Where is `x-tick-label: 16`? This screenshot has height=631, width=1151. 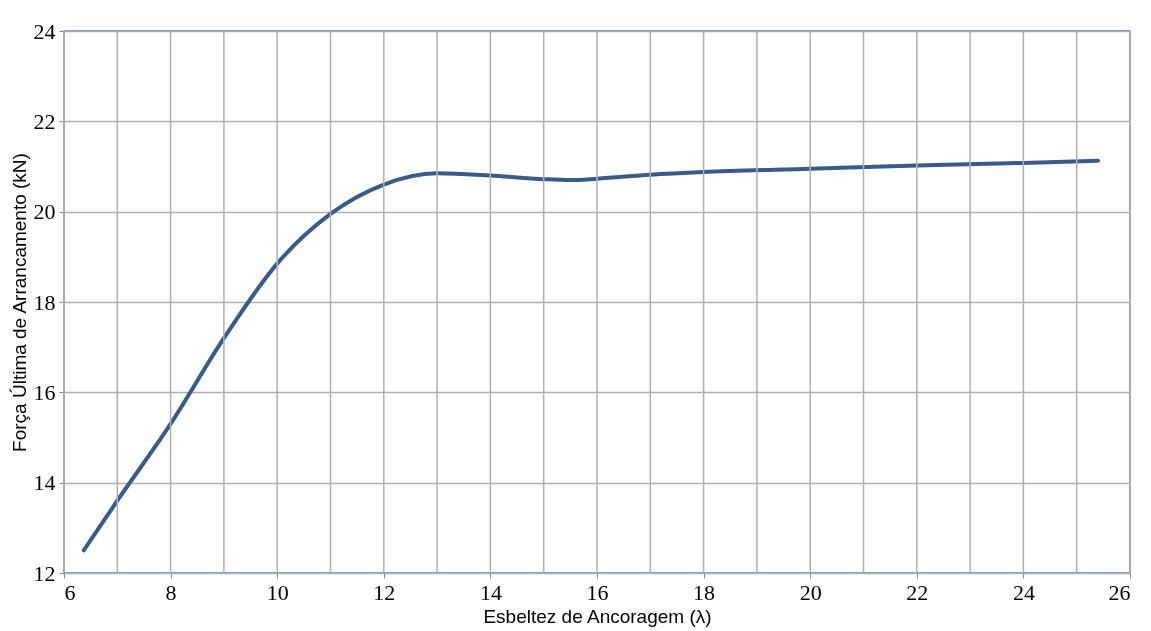 x-tick-label: 16 is located at coordinates (597, 592).